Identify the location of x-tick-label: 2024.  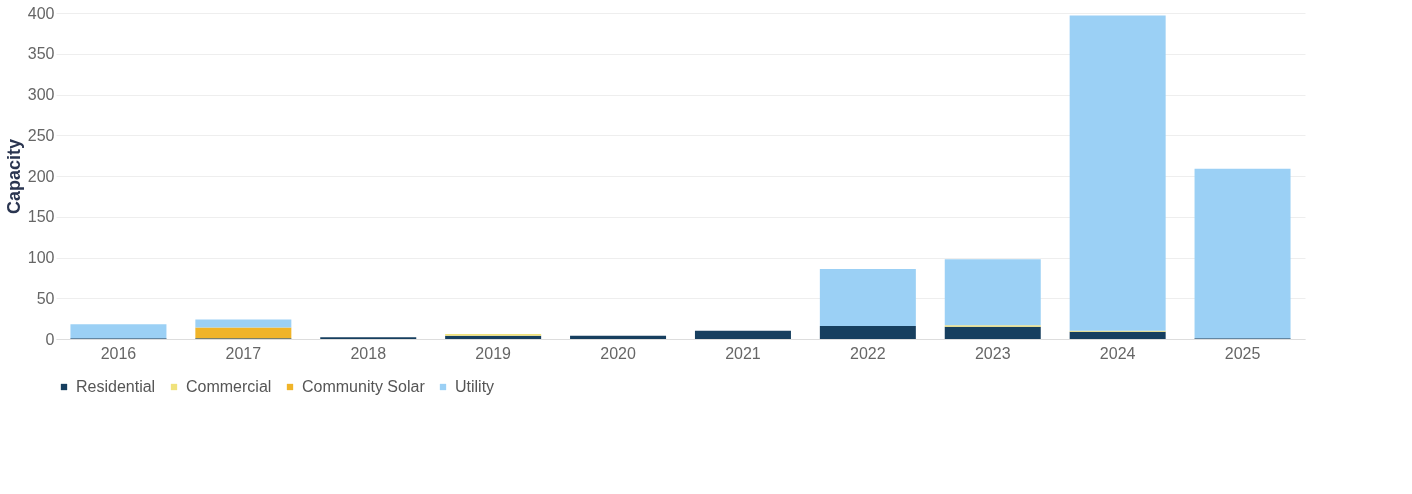
(1117, 353).